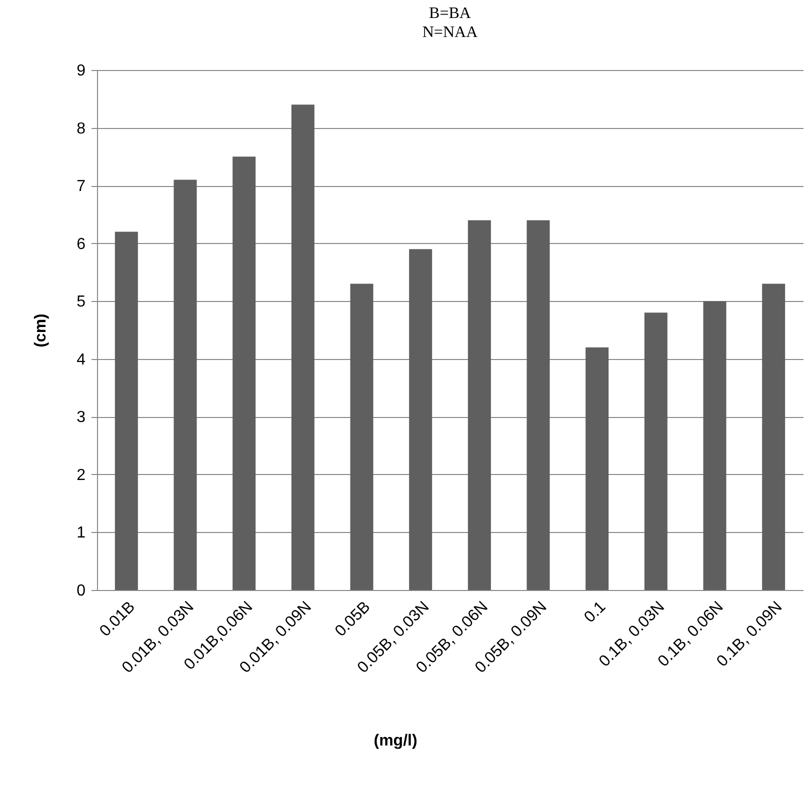 The width and height of the screenshot is (806, 805). I want to click on y-tick-label: 6, so click(81, 244).